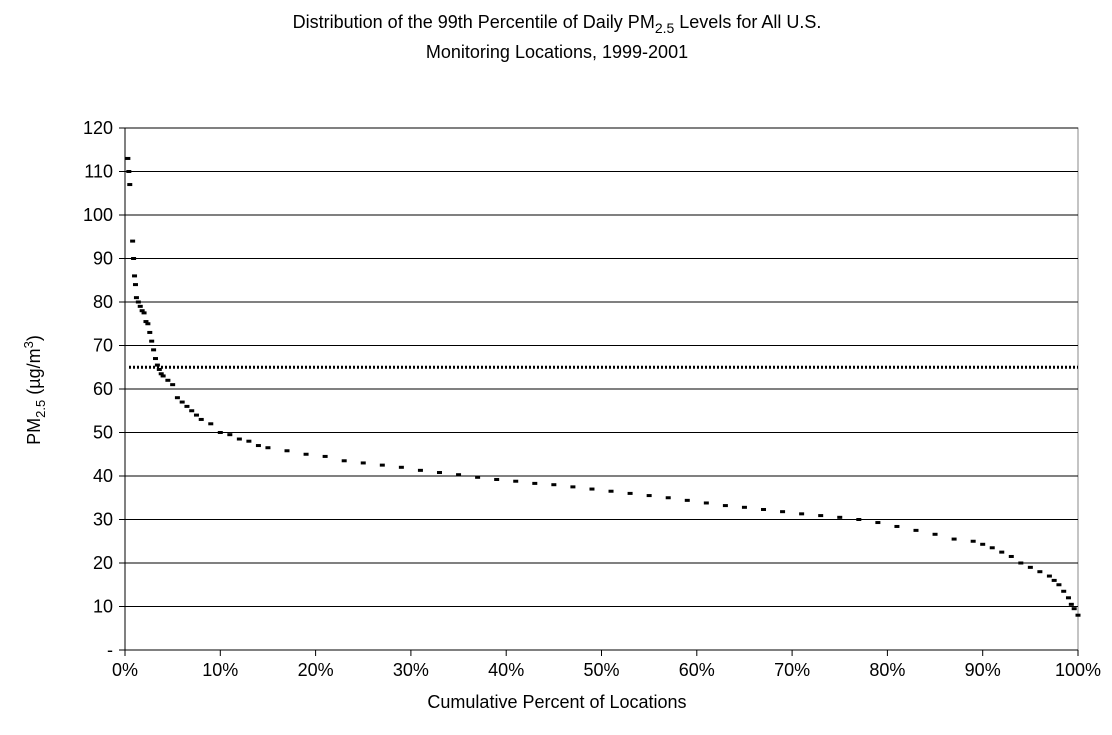  Describe the element at coordinates (983, 670) in the screenshot. I see `x-tick-label: 90%` at that location.